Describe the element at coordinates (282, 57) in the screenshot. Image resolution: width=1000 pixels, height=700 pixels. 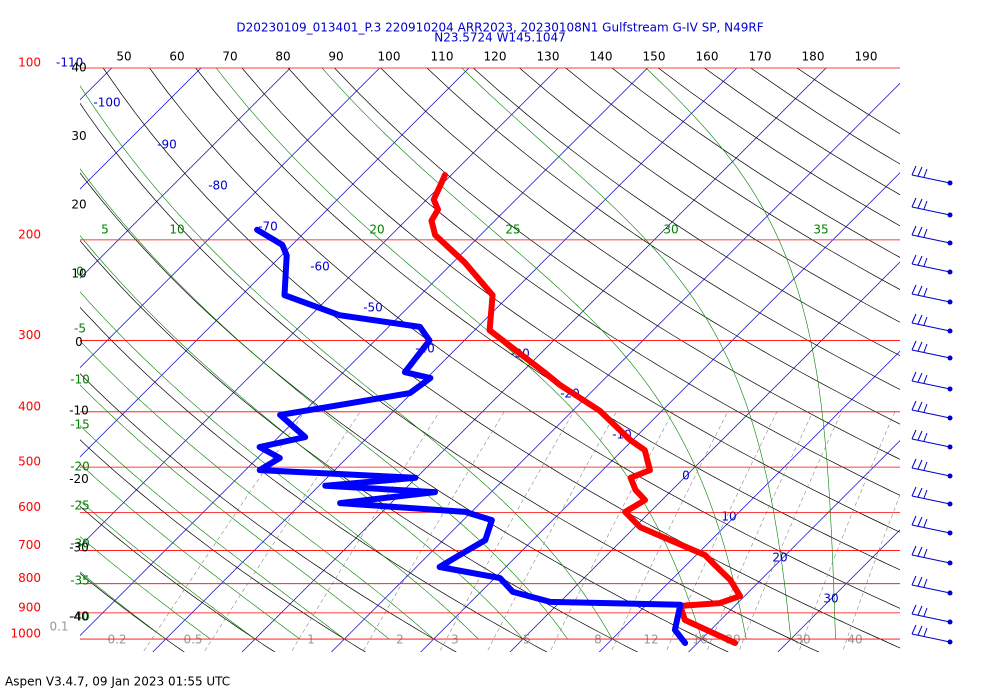
I see `dry-adiabat-label: 80` at that location.